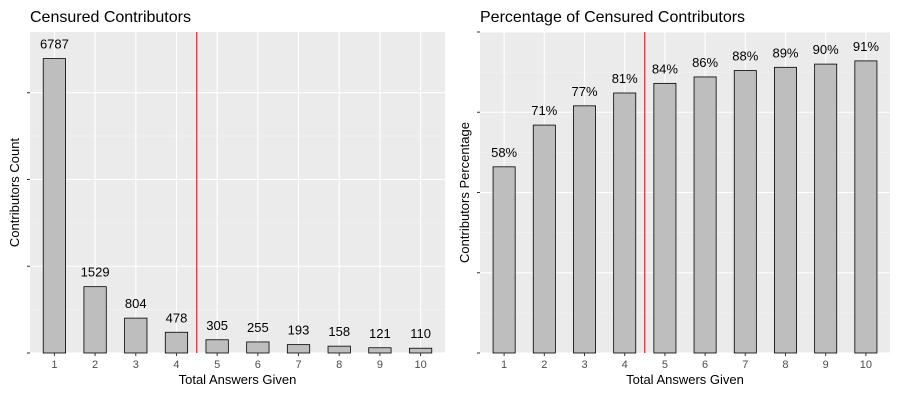 The height and width of the screenshot is (400, 900). Describe the element at coordinates (95, 272) in the screenshot. I see `data-label-2: 1529` at that location.